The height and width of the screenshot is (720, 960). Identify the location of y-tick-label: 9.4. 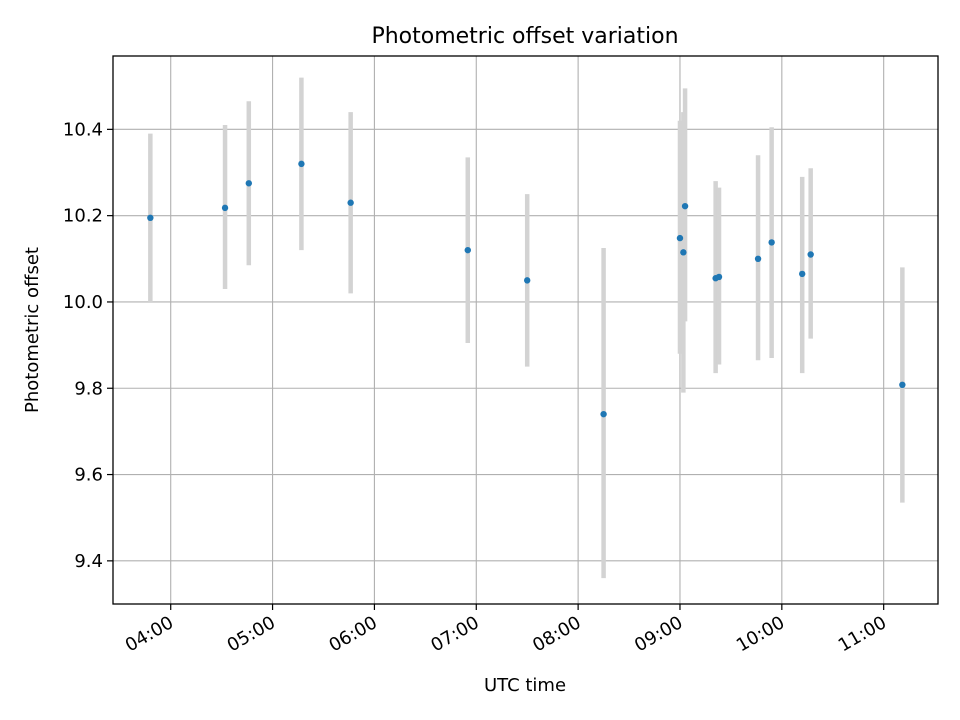
(88, 561).